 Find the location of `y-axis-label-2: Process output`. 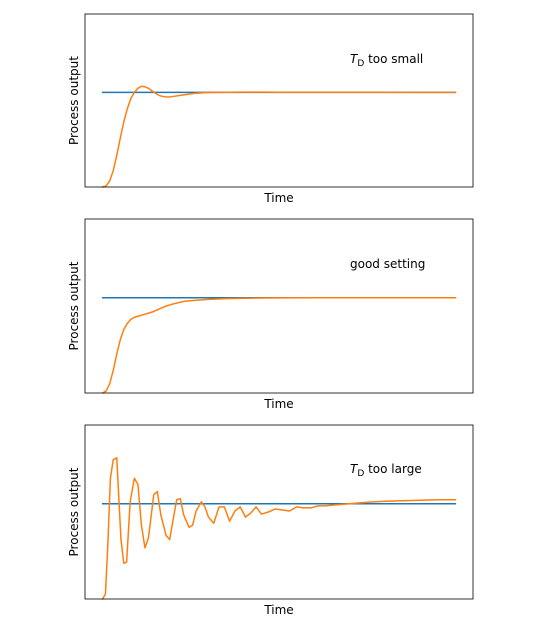

y-axis-label-2: Process output is located at coordinates (74, 305).